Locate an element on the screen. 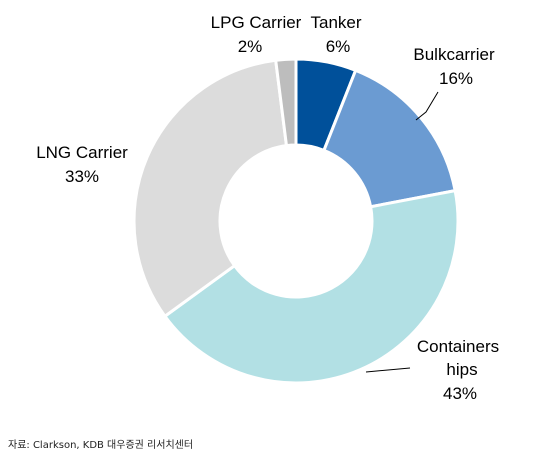 The height and width of the screenshot is (458, 550). leader-line-bulkcarrier is located at coordinates (427, 106).